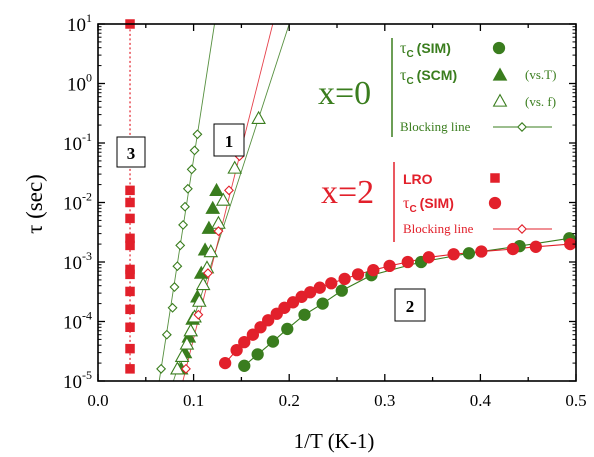 The height and width of the screenshot is (457, 594). I want to click on legend-x2-lro-label: LRO, so click(418, 179).